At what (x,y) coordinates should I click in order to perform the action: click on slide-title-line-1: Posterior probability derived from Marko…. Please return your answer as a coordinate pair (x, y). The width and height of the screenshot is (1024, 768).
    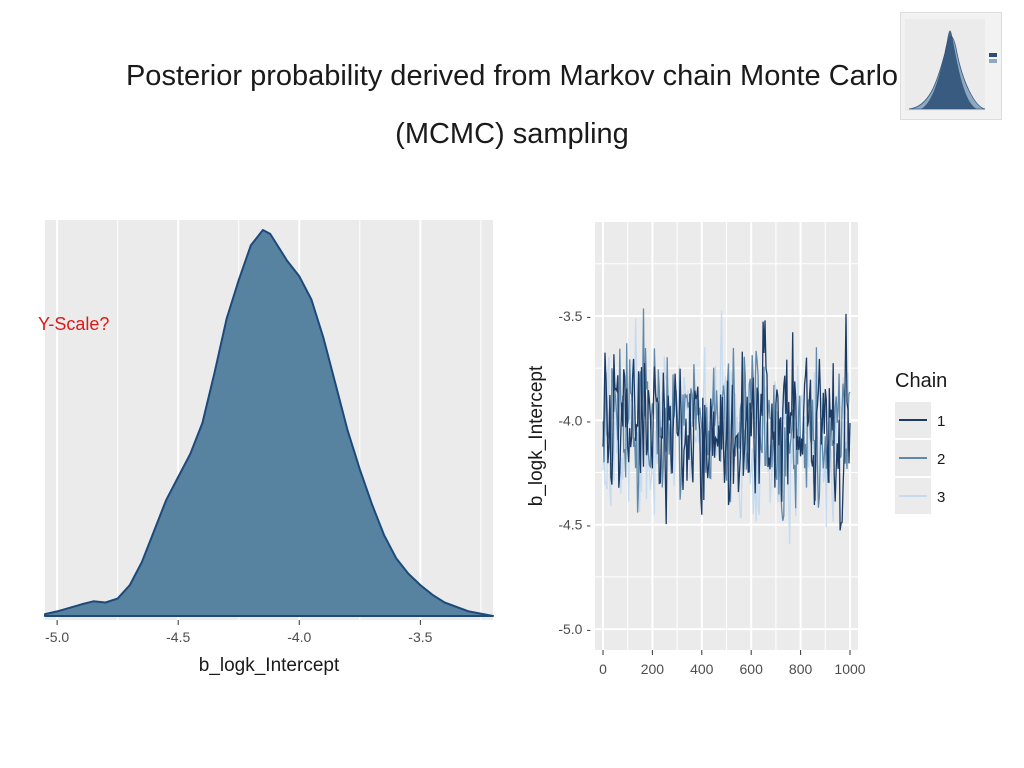
    Looking at the image, I should click on (512, 76).